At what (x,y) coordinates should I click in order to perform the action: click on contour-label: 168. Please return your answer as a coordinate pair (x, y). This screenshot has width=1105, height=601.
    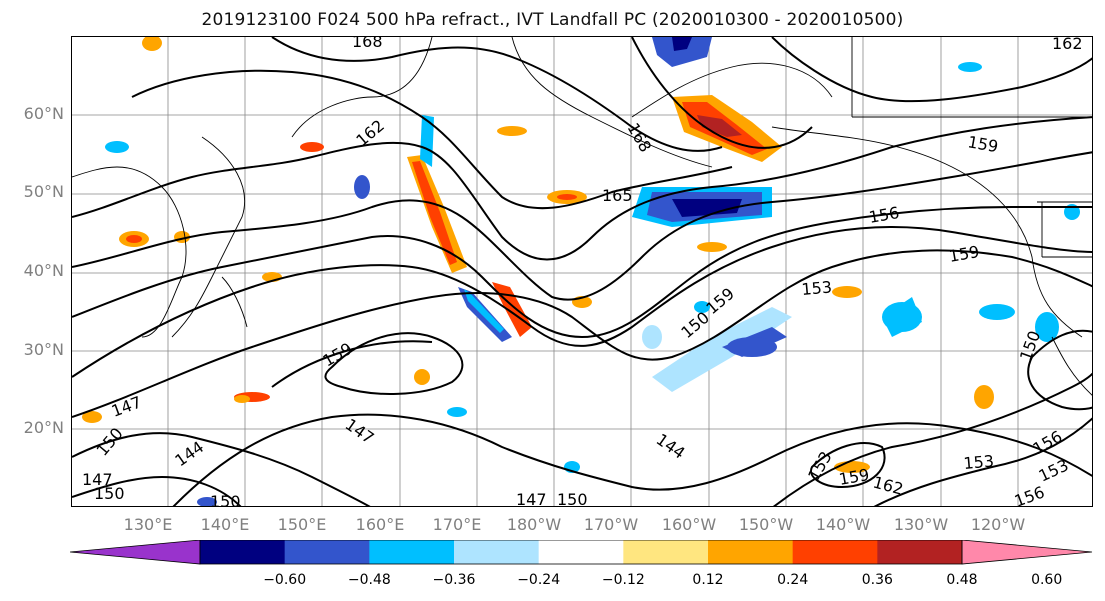
    Looking at the image, I should click on (367, 44).